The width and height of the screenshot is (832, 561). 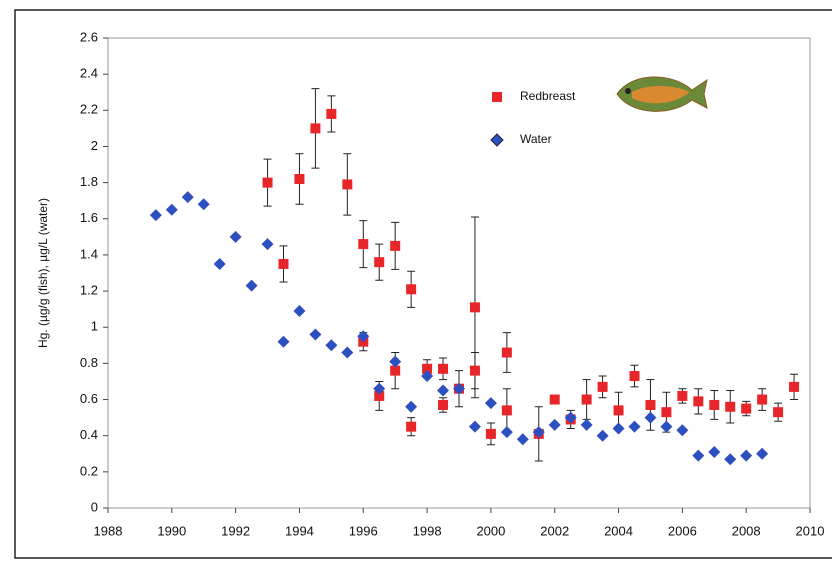 What do you see at coordinates (89, 470) in the screenshot?
I see `y-tick-label: 0.2` at bounding box center [89, 470].